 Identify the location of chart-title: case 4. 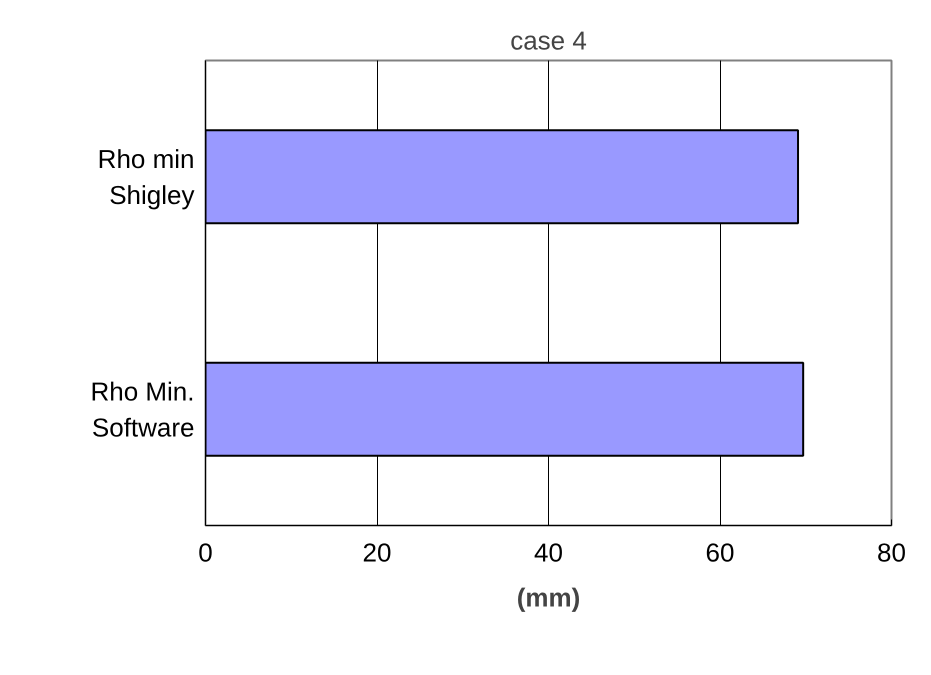
(548, 41).